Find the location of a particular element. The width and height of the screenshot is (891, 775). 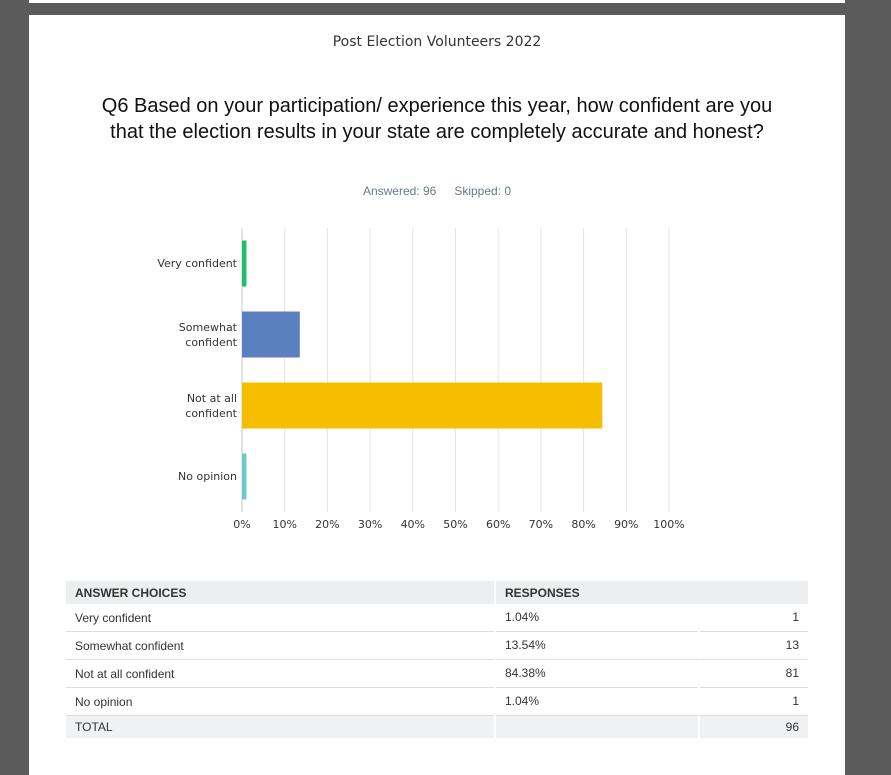

answer-choice: Very confident is located at coordinates (280, 618).